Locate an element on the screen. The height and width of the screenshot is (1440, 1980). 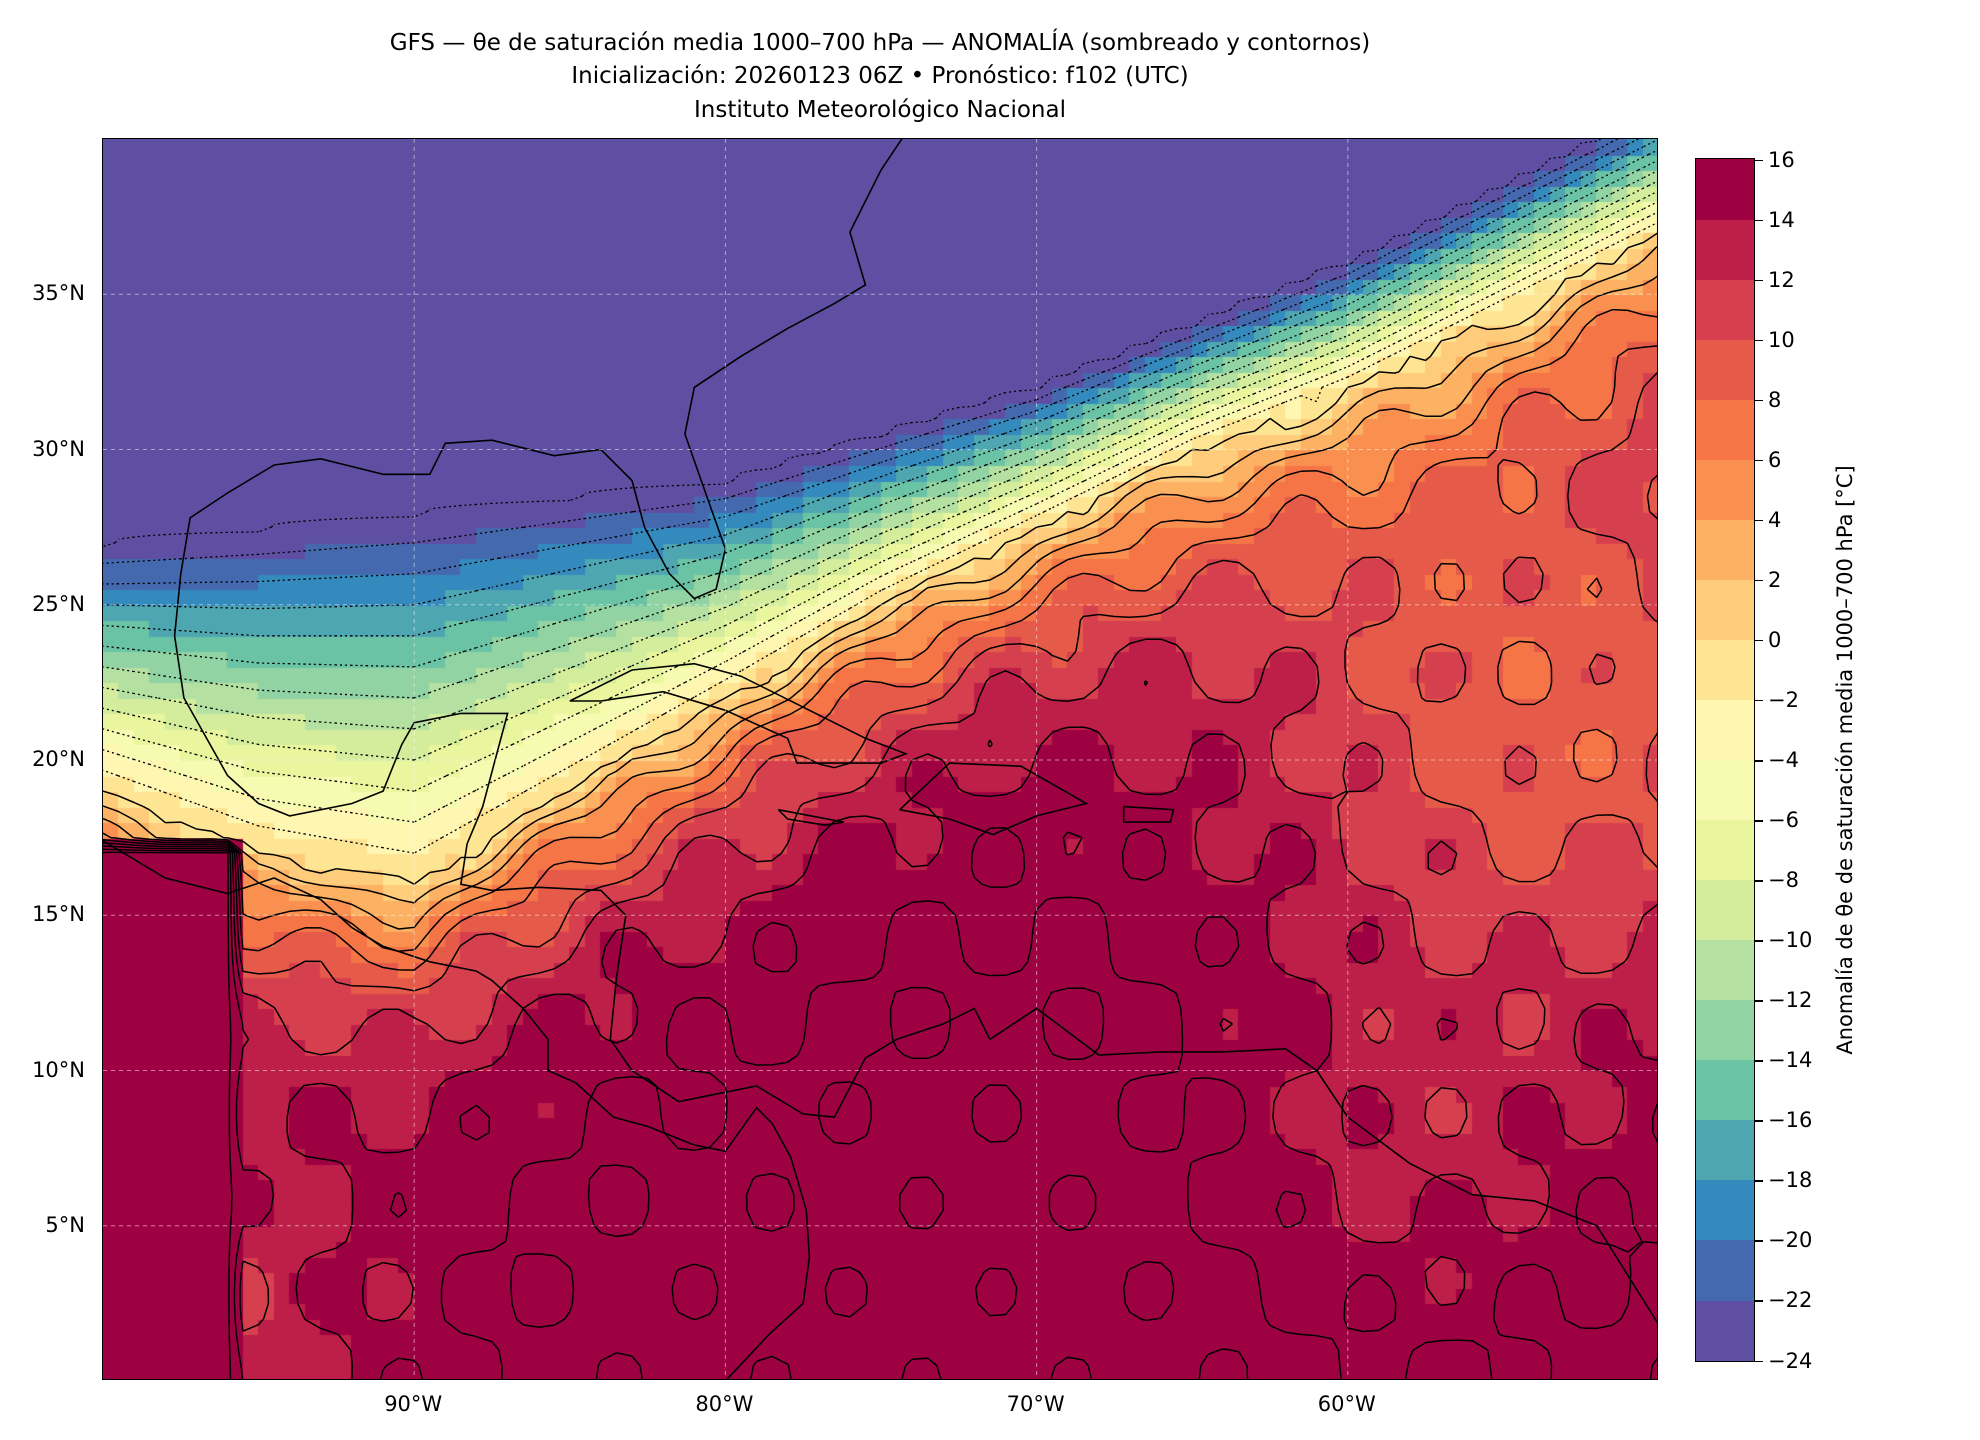
colorbar-tick-label: 4 is located at coordinates (1775, 519).